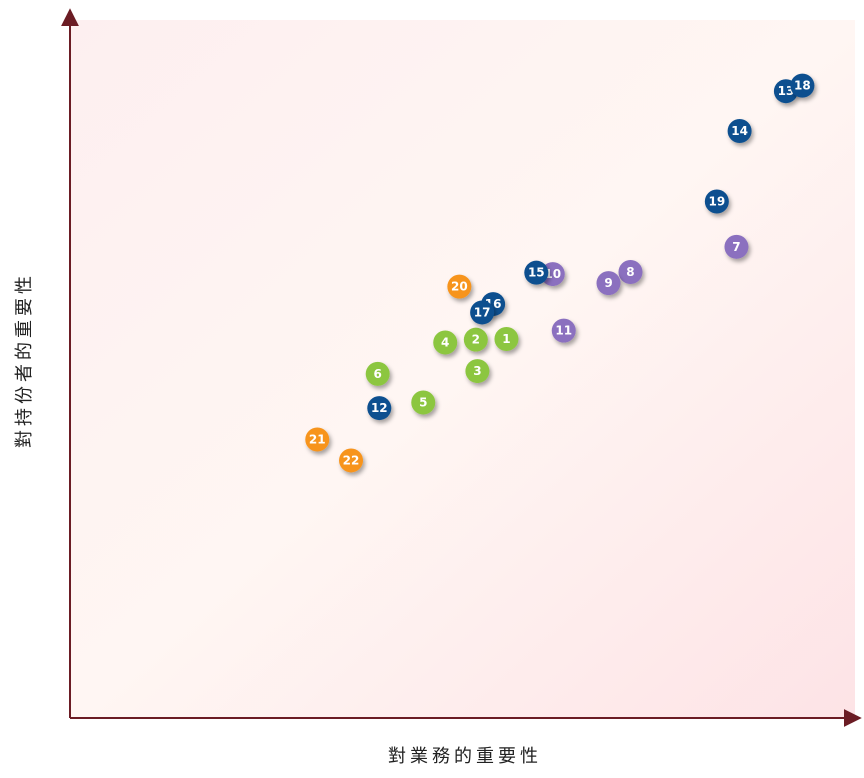 The width and height of the screenshot is (864, 778). I want to click on point-label: 5, so click(423, 403).